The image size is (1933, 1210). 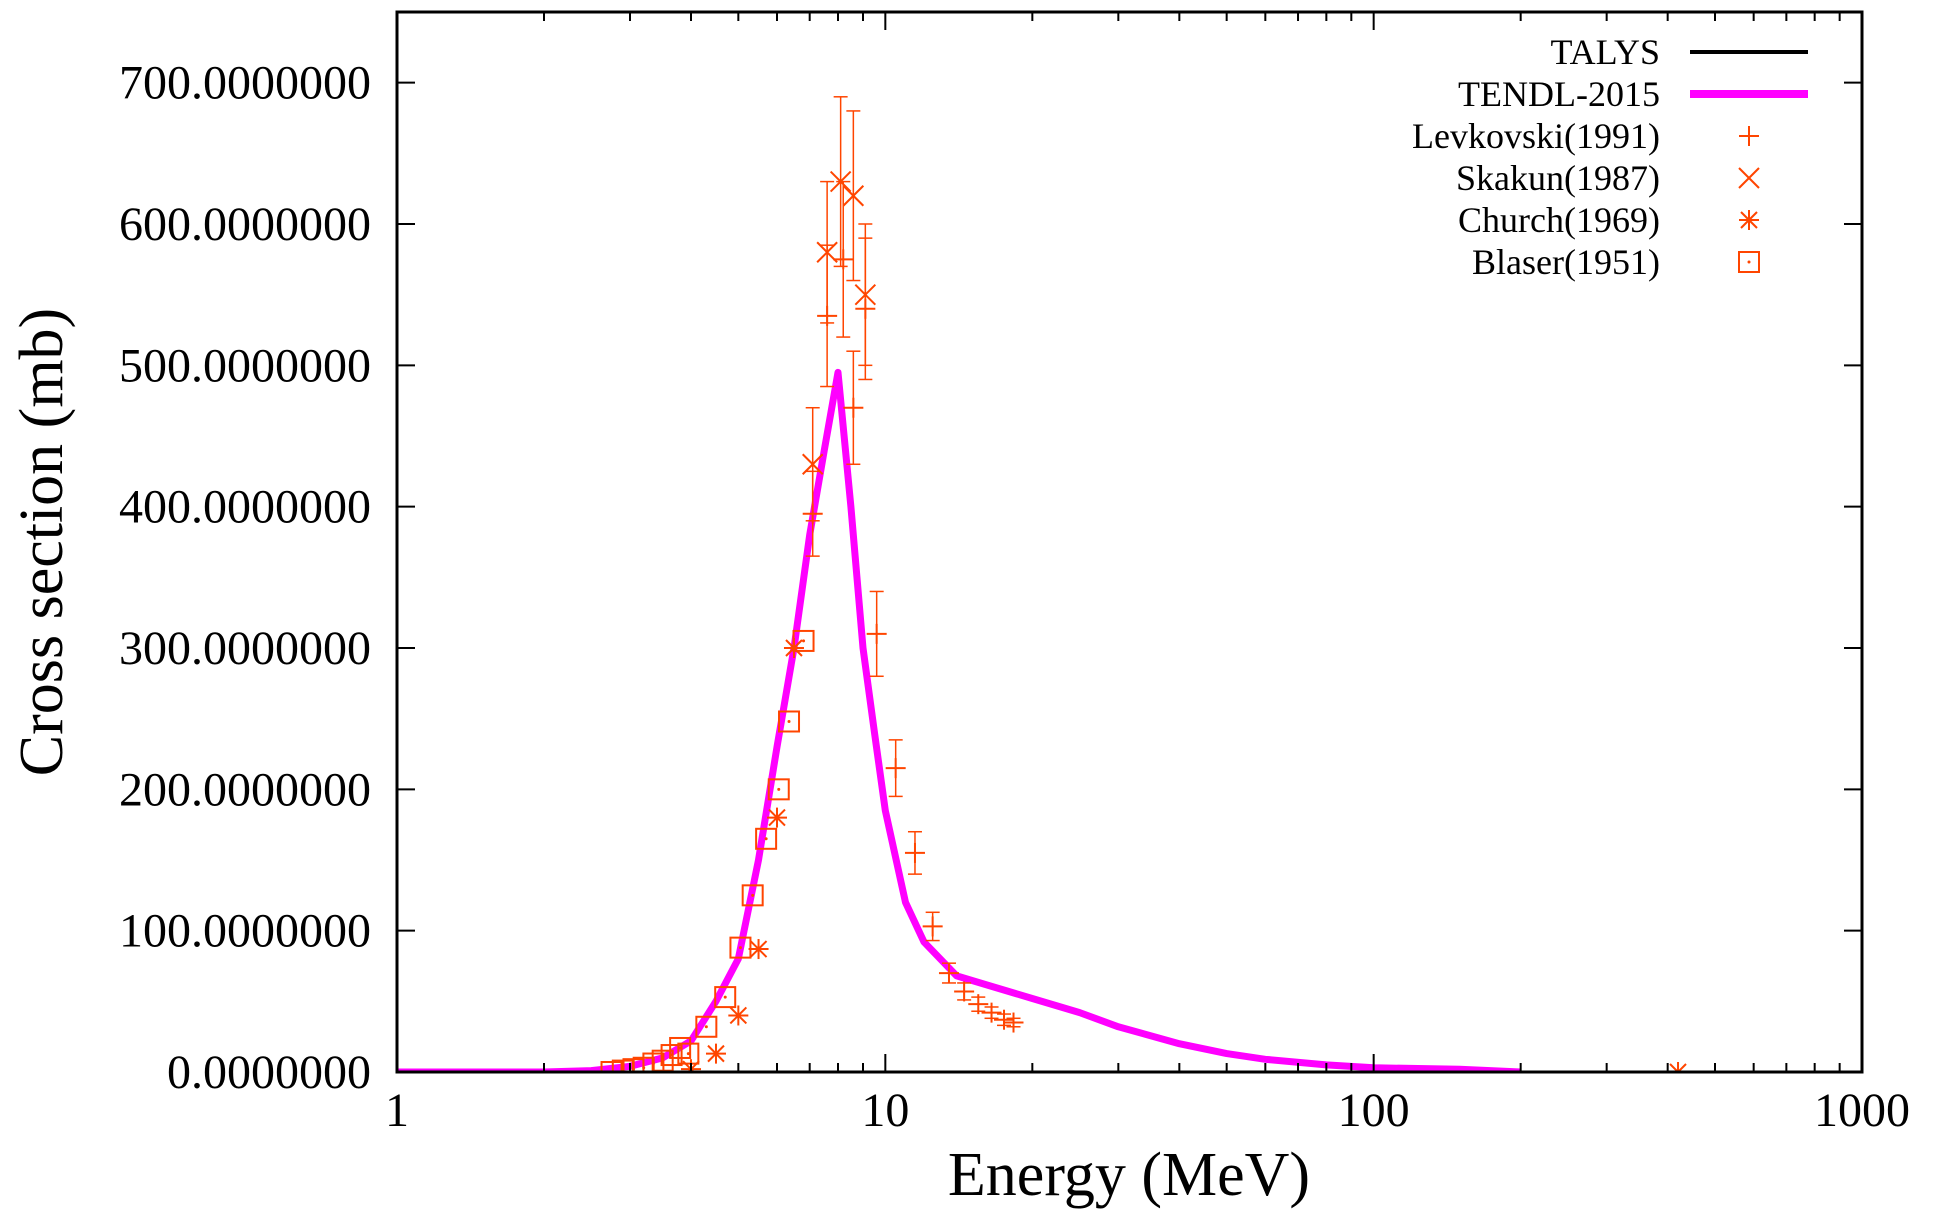 I want to click on series-skakun-1987, so click(x=839, y=309).